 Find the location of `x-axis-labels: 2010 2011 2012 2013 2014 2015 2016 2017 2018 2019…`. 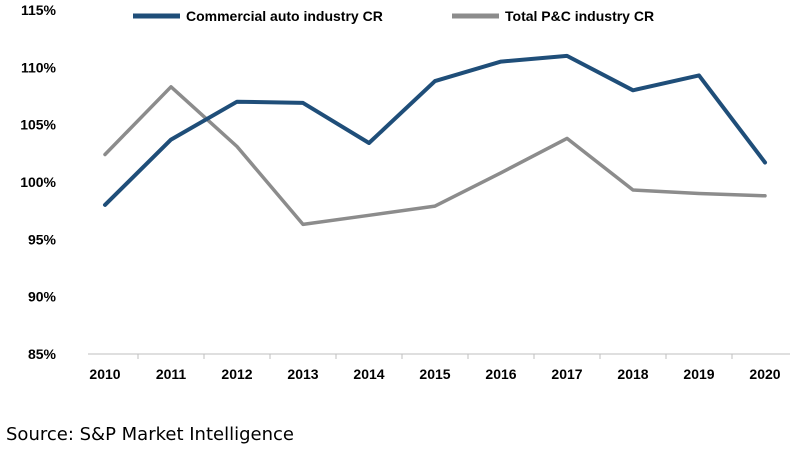

x-axis-labels: 2010 2011 2012 2013 2014 2015 2016 2017 2018 2019… is located at coordinates (434, 374).